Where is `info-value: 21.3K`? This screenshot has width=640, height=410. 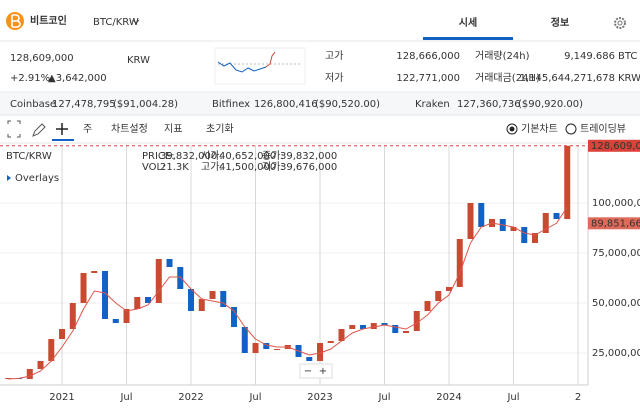
info-value: 21.3K is located at coordinates (174, 167).